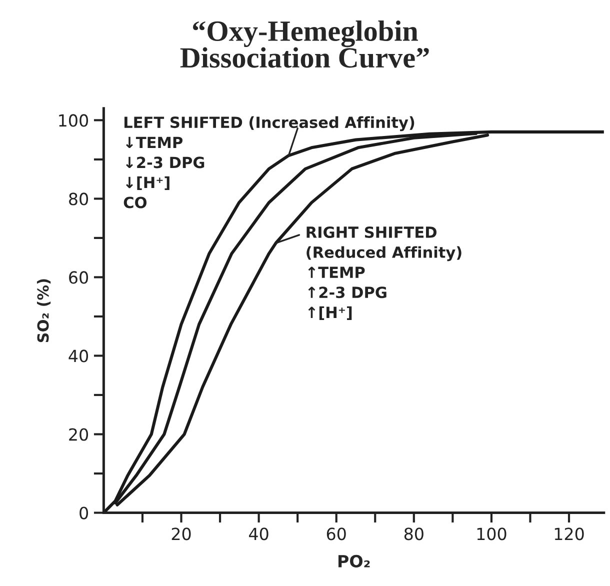 This screenshot has height=586, width=610. What do you see at coordinates (43, 310) in the screenshot?
I see `y-axis-title: SO₂ (%)` at bounding box center [43, 310].